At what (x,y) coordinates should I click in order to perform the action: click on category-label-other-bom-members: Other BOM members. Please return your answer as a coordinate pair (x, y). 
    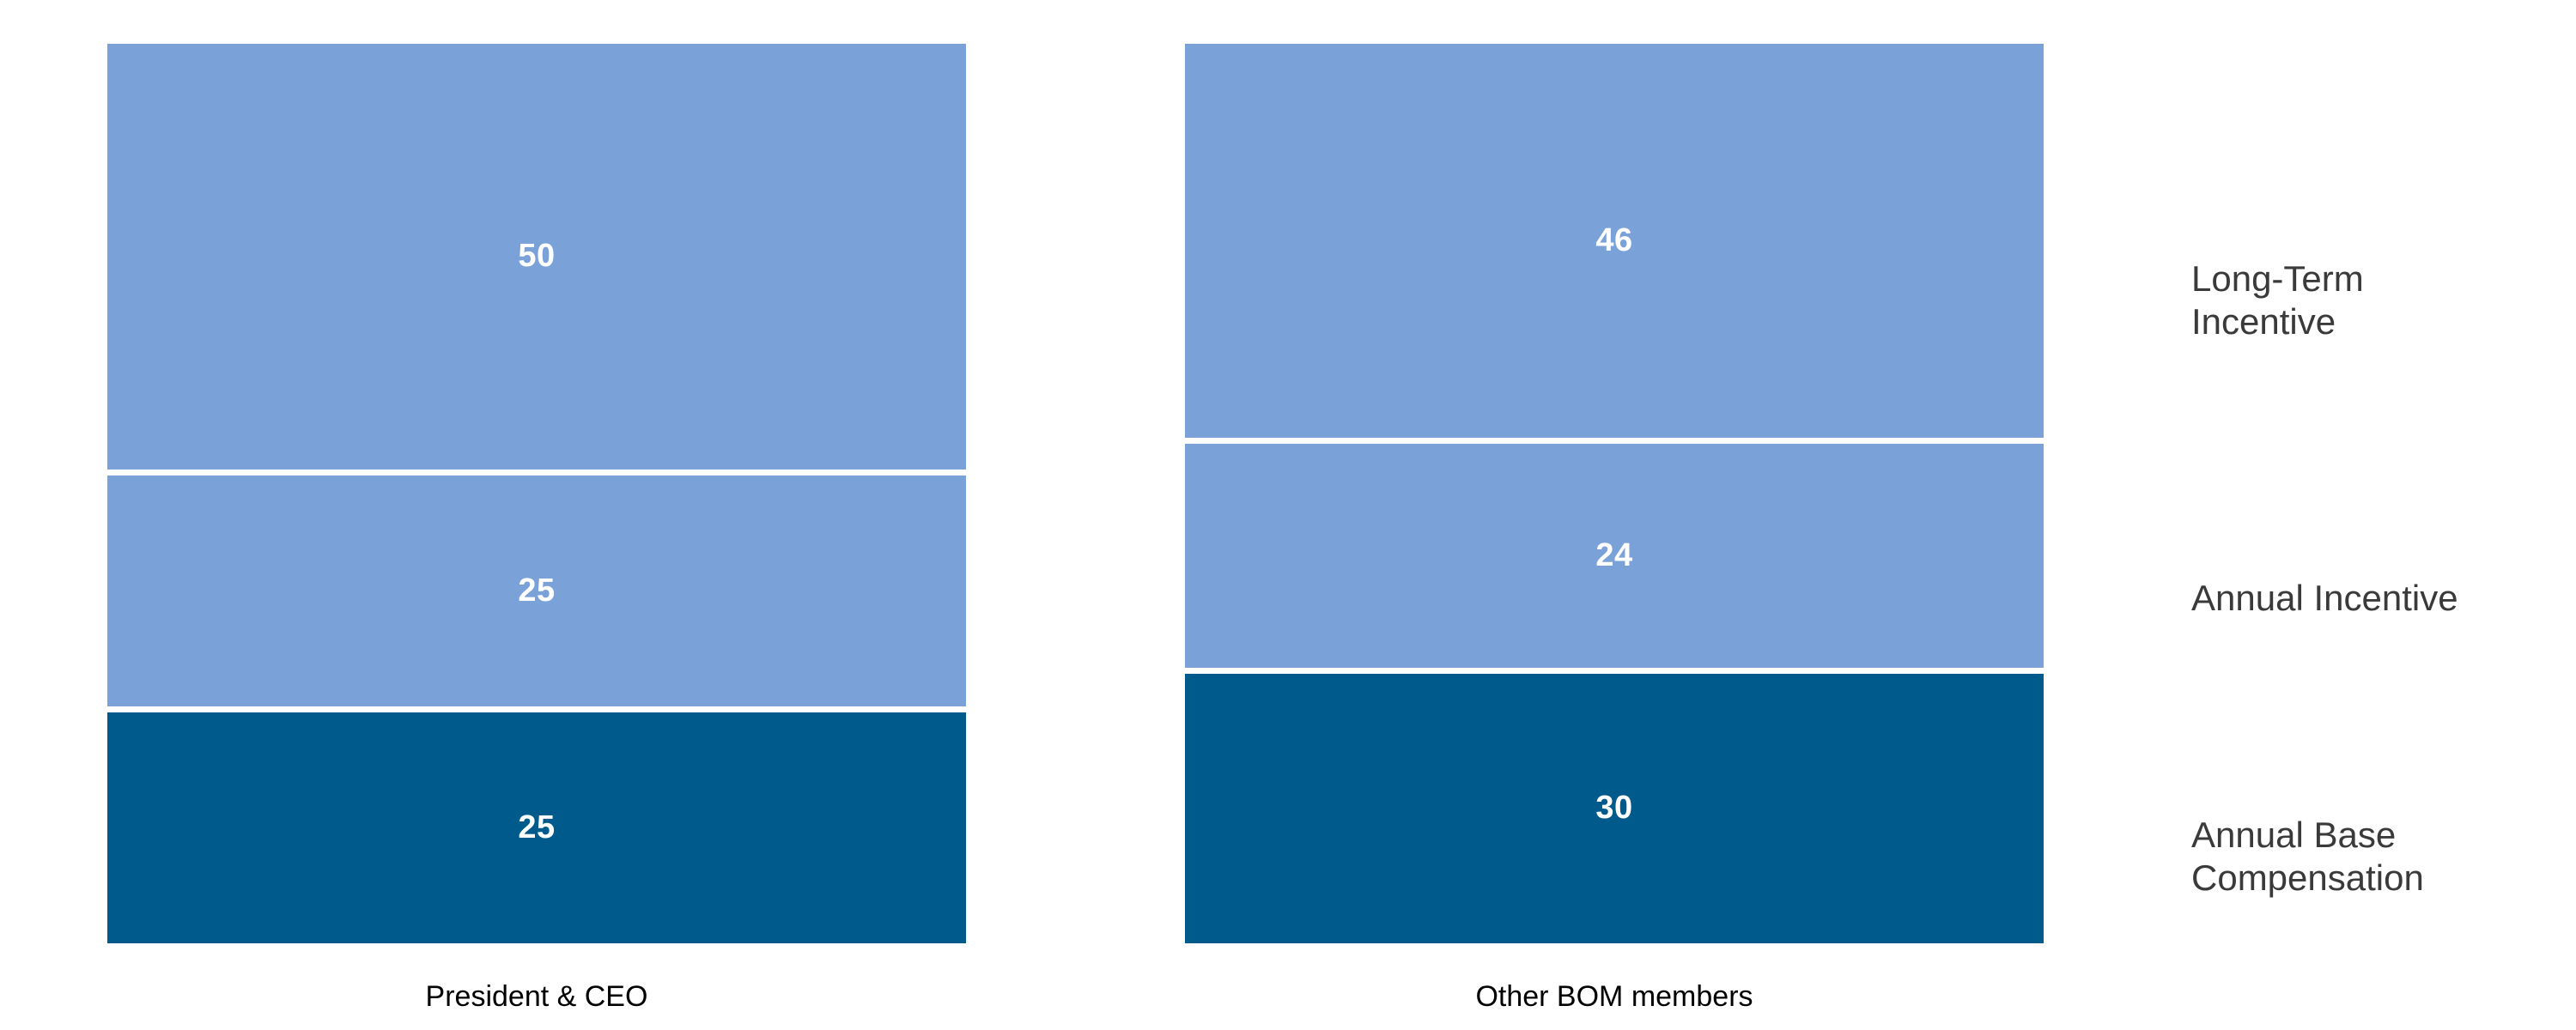
    Looking at the image, I should click on (1614, 996).